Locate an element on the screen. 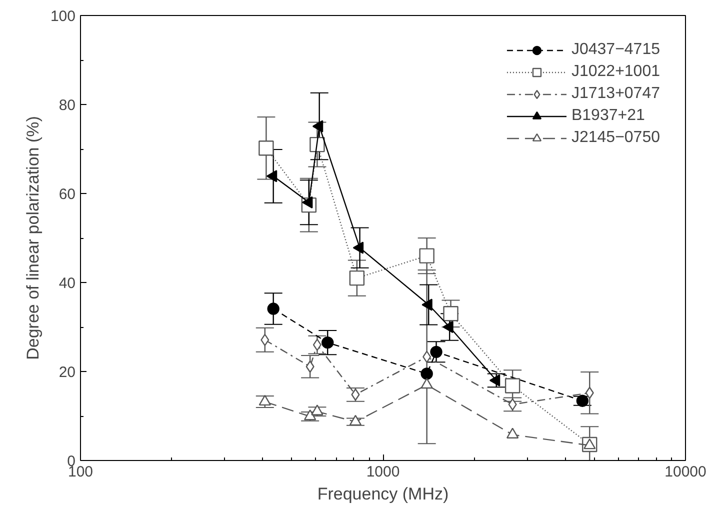 This screenshot has width=719, height=524. legend-label: J1022+1001 is located at coordinates (615, 72).